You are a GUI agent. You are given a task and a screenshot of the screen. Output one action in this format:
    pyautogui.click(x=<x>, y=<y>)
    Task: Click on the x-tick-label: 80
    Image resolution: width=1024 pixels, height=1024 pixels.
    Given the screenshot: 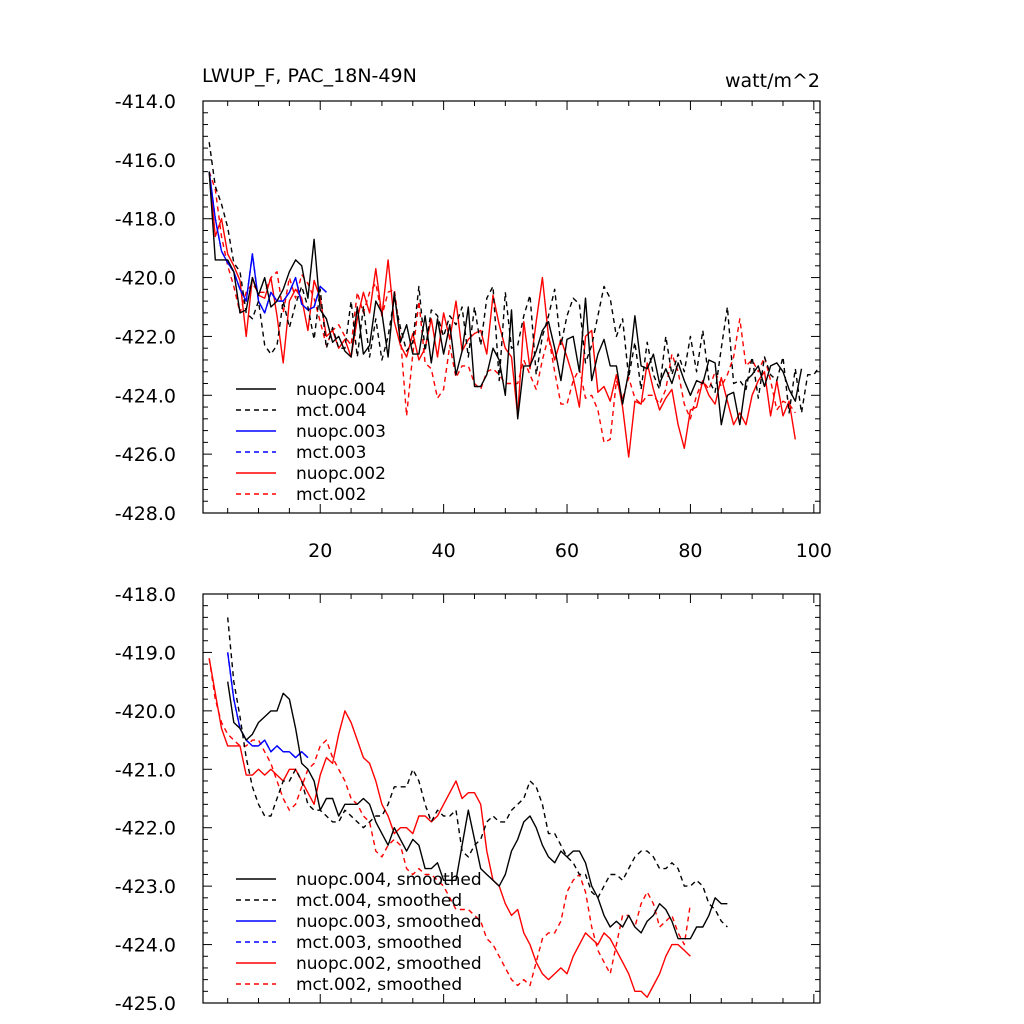 What is the action you would take?
    pyautogui.click(x=690, y=551)
    